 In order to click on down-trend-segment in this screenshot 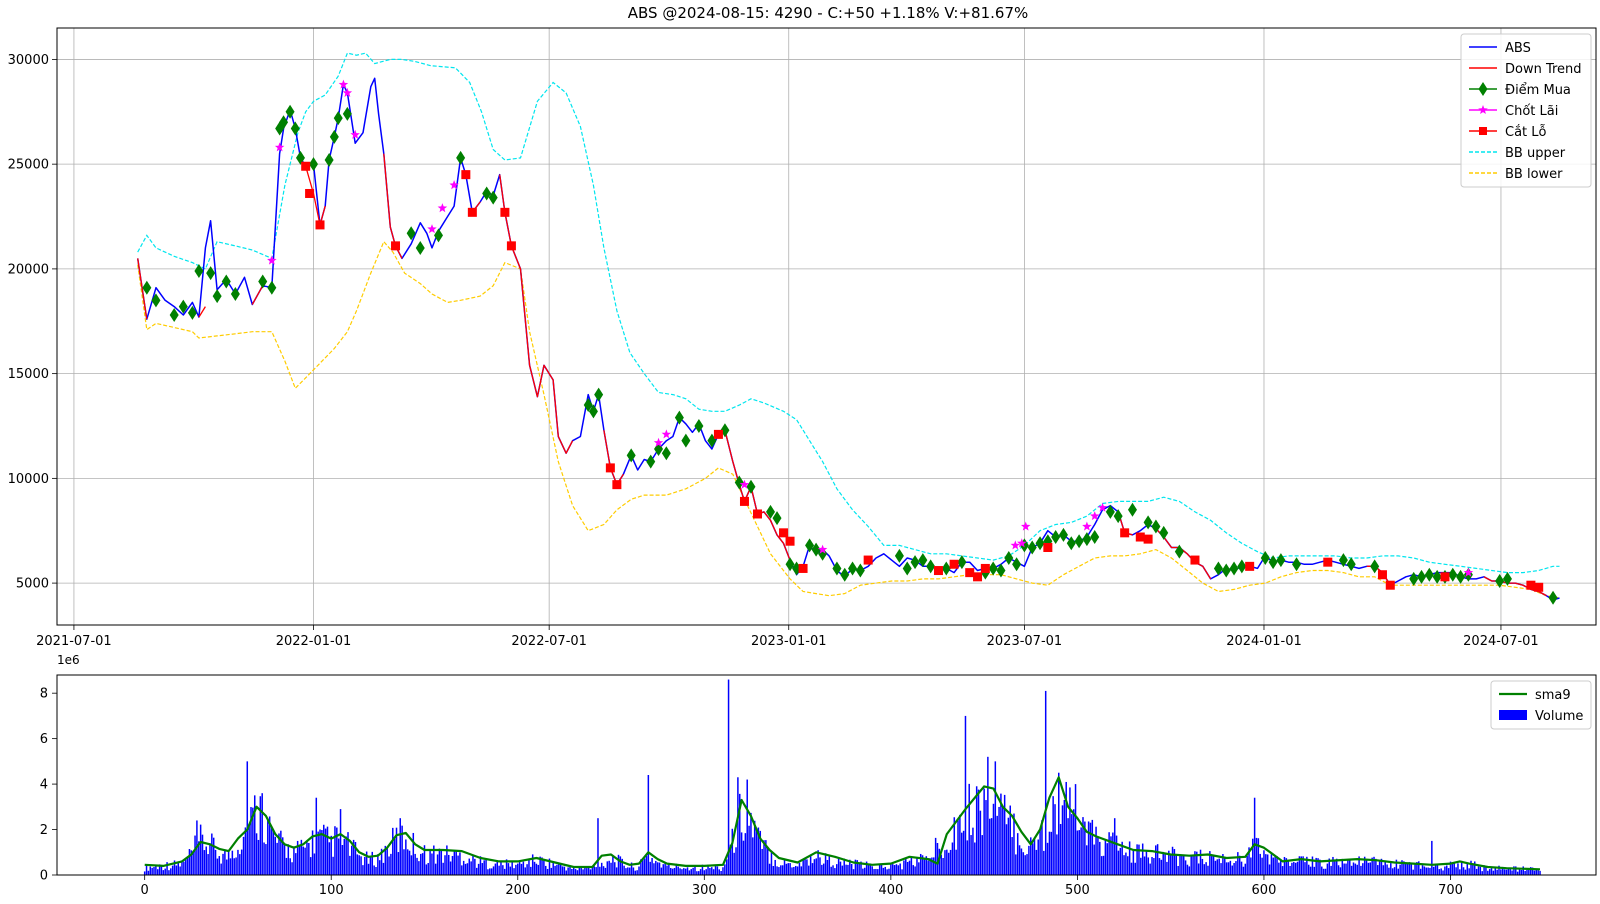, I will do `click(613, 458)`.